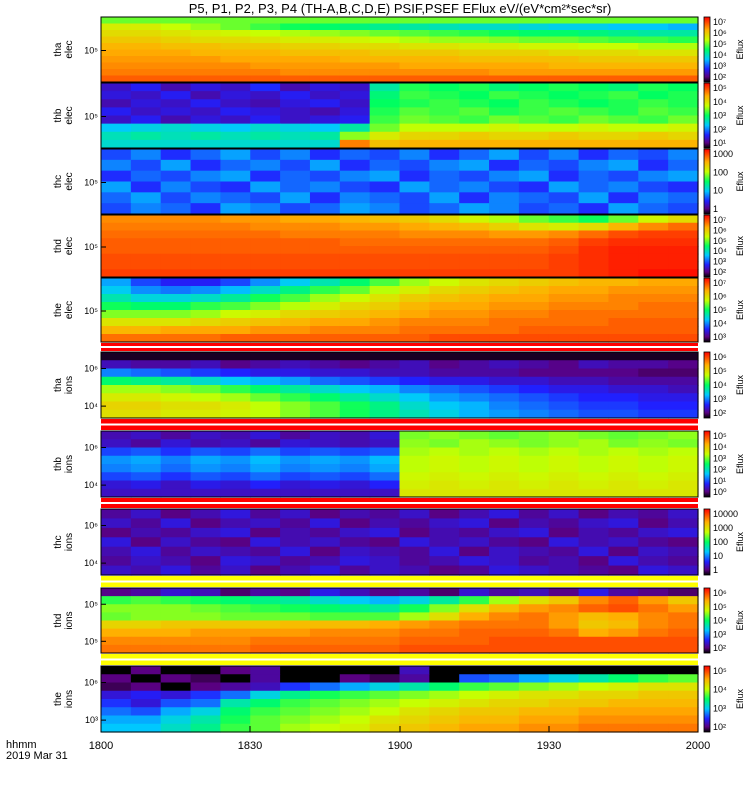 The width and height of the screenshot is (750, 800). I want to click on x-tick-label-1830: 1830, so click(250, 746).